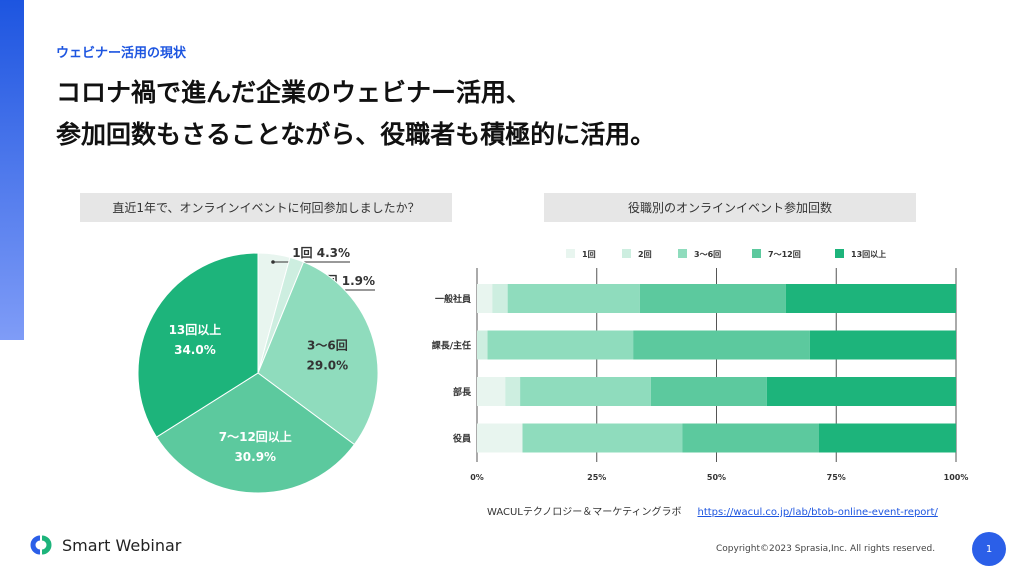  Describe the element at coordinates (589, 254) in the screenshot. I see `legend-label: 1回` at that location.